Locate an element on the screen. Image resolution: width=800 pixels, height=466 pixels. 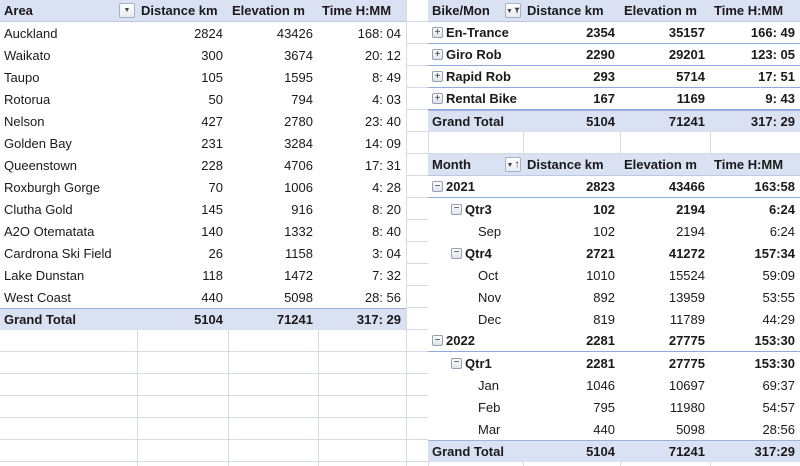
time-cell: 8: 20 is located at coordinates (386, 209).